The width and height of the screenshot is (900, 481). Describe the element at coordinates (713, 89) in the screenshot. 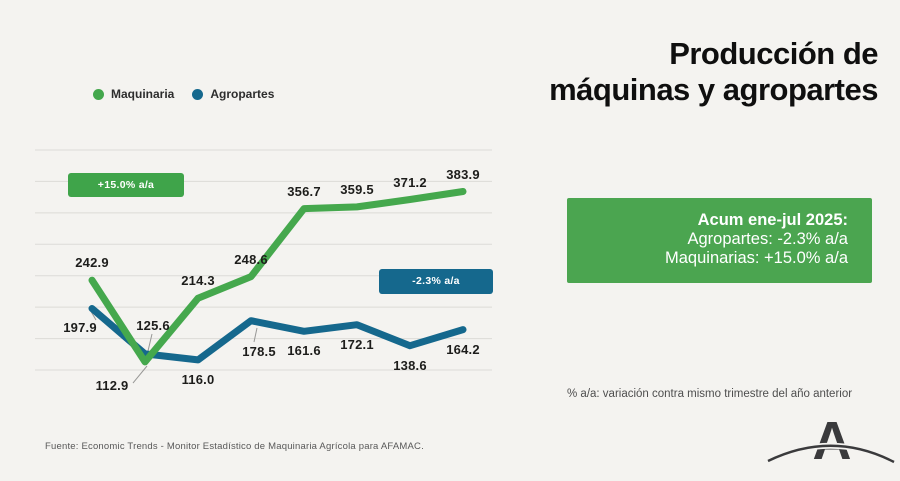

I see `title-line-2: máquinas y agropartes` at that location.